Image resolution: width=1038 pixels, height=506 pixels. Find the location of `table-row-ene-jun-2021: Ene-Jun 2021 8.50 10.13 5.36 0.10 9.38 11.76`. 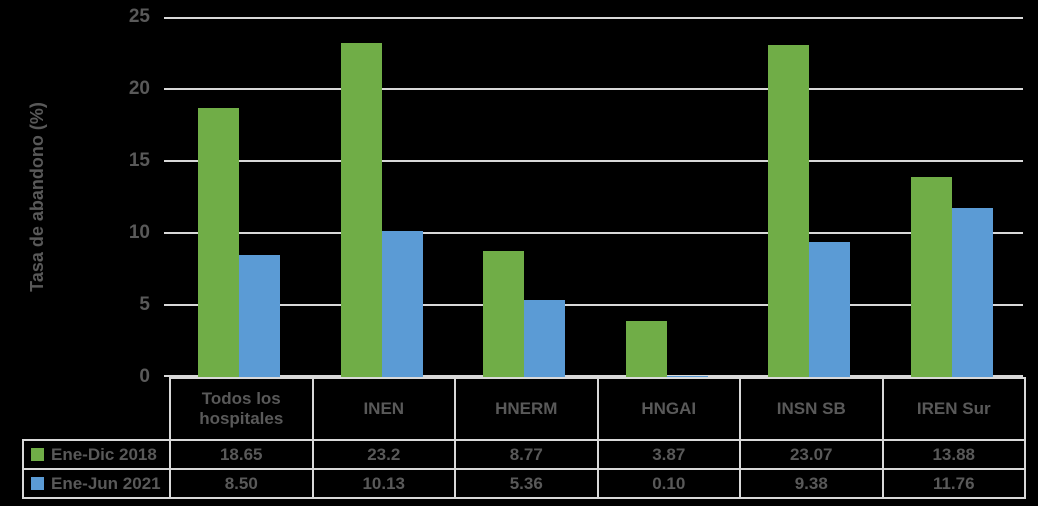

table-row-ene-jun-2021: Ene-Jun 2021 8.50 10.13 5.36 0.10 9.38 11.76 is located at coordinates (524, 483).